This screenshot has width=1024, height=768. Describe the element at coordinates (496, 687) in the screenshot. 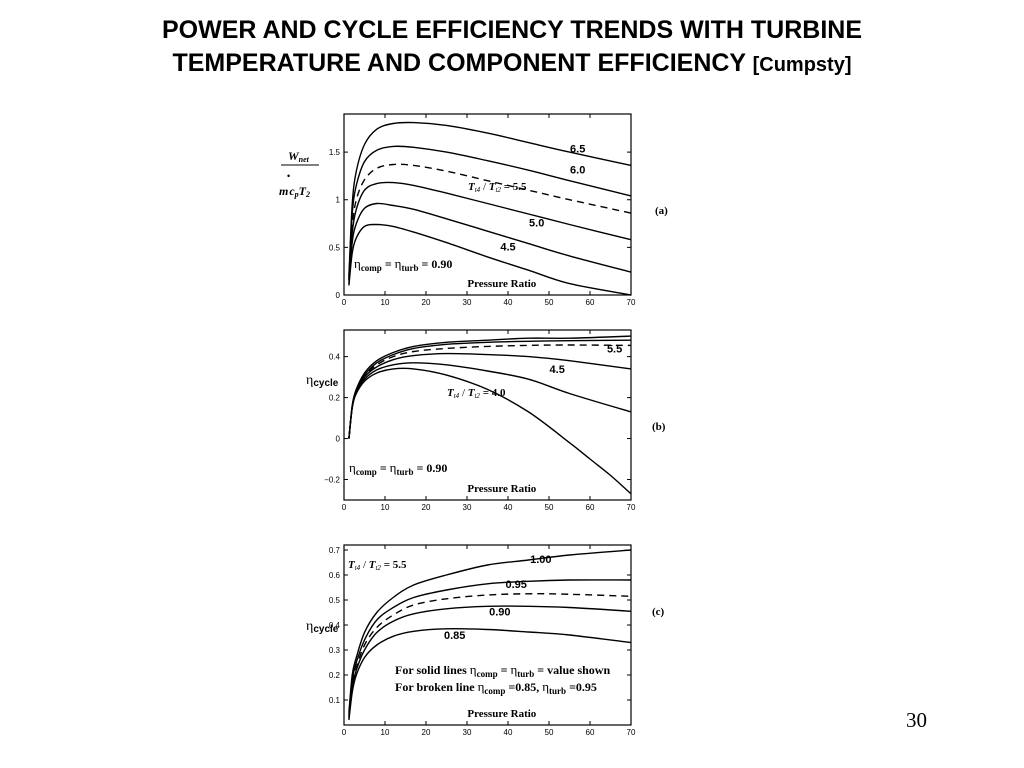

I see `broken-line-note: For broken line ηcomp =0.85, ηturb =0.95` at that location.